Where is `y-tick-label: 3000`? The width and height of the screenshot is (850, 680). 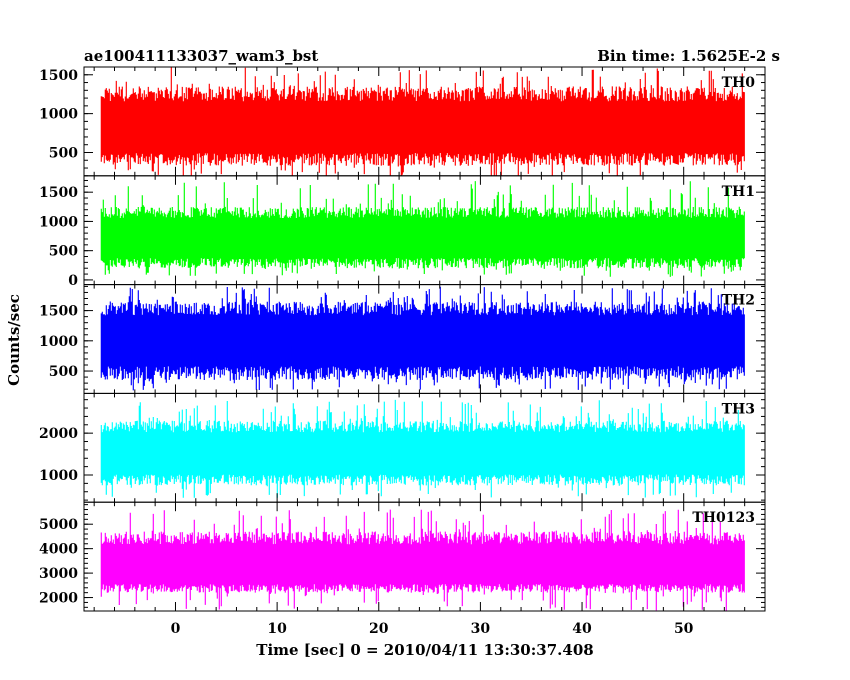
y-tick-label: 3000 is located at coordinates (58, 574).